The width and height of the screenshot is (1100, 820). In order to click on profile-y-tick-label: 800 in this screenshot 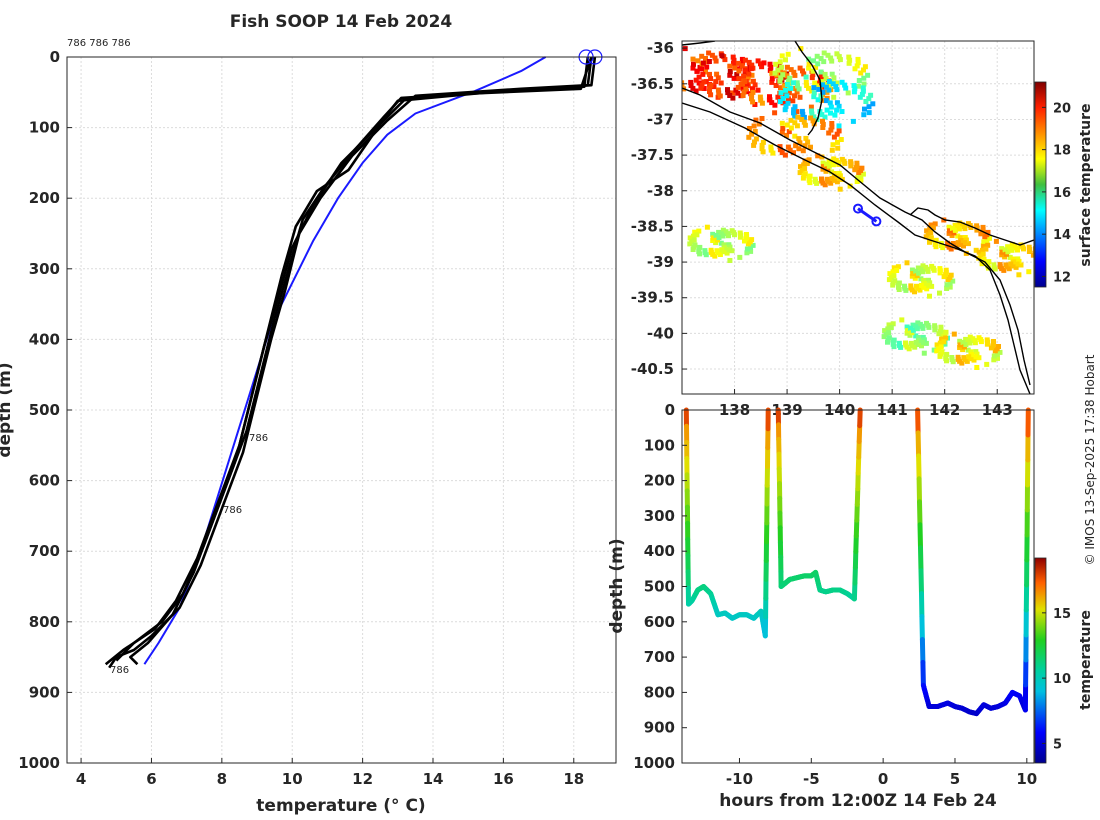, I will do `click(44, 622)`.